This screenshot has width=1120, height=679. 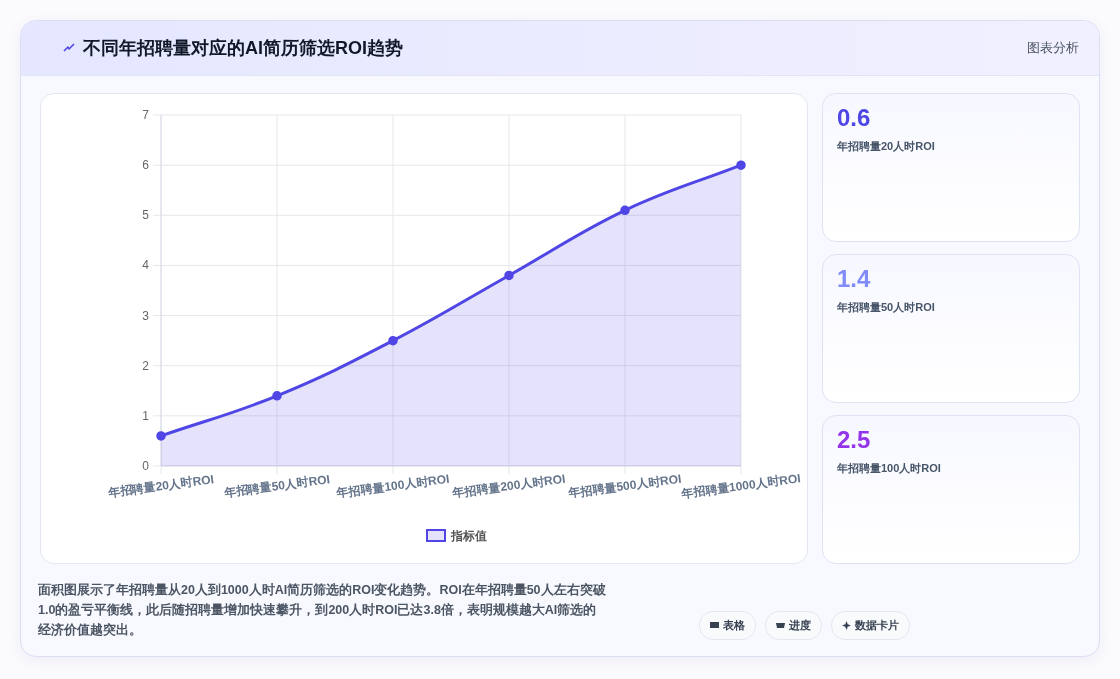 What do you see at coordinates (146, 315) in the screenshot?
I see `y-tick-label: 3` at bounding box center [146, 315].